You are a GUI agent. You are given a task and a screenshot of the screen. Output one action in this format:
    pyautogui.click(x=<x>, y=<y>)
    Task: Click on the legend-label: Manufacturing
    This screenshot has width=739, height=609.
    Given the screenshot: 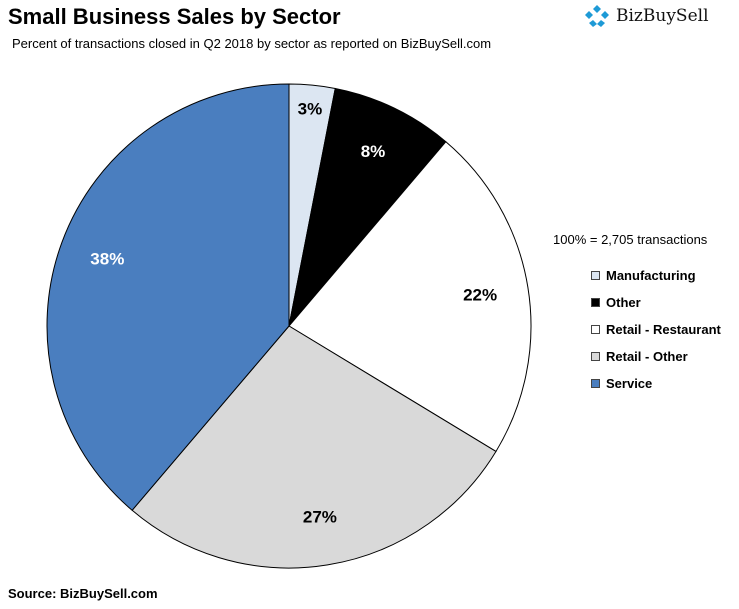 What is the action you would take?
    pyautogui.click(x=651, y=275)
    